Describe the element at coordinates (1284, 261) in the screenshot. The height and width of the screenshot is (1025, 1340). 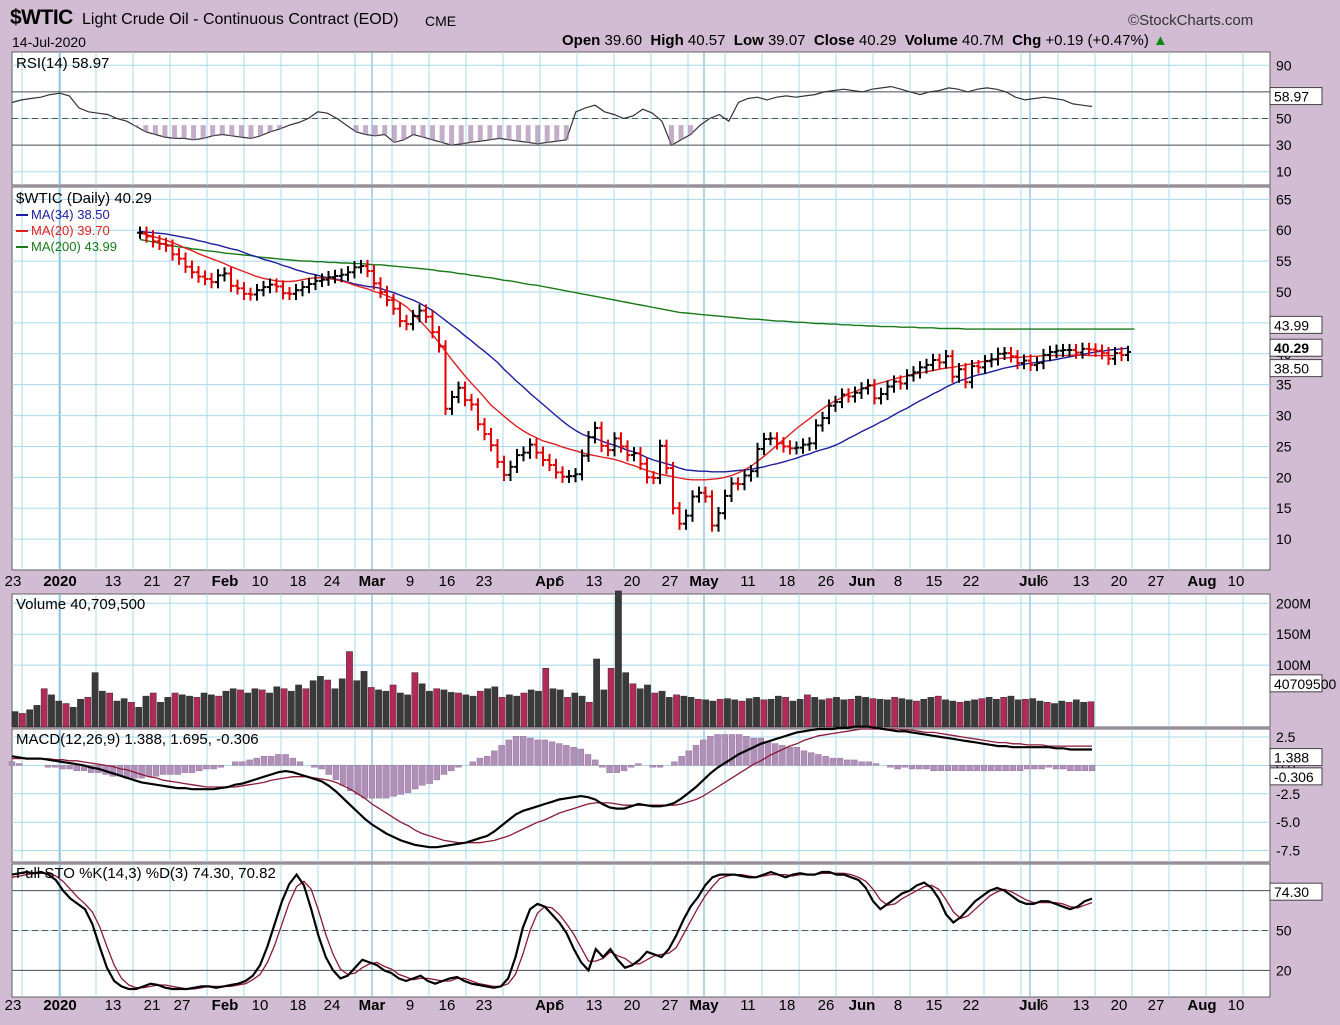
I see `y-tick-label: 55` at that location.